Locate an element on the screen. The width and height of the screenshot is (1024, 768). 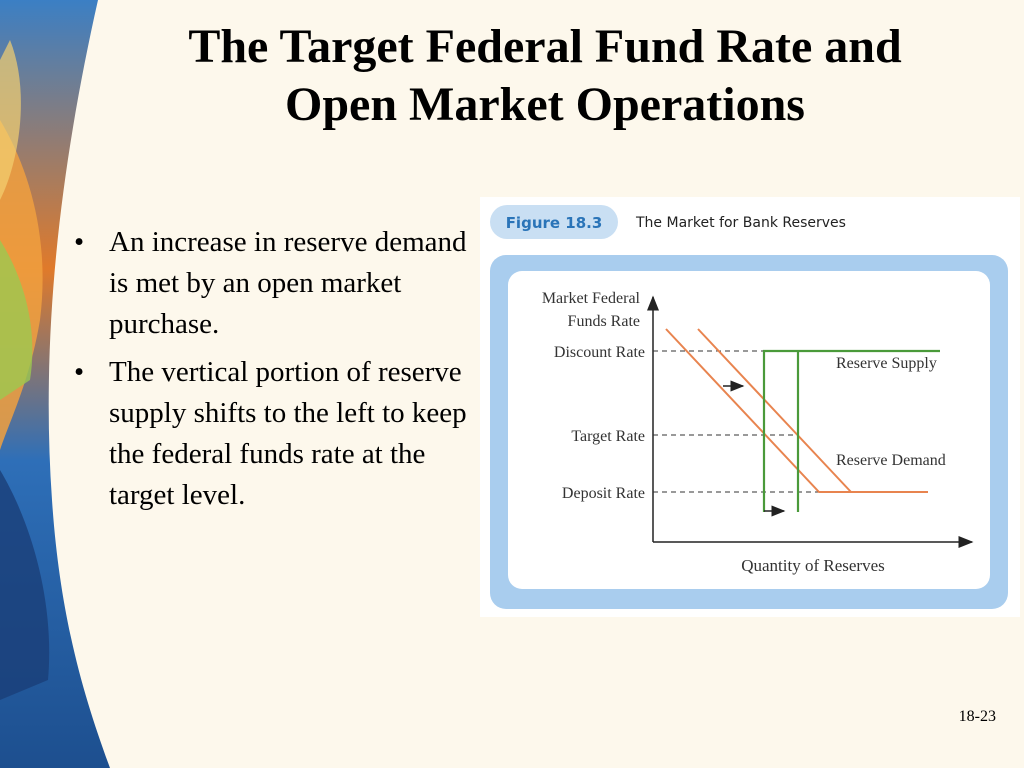
slide-title-line-2: Open Market Operations is located at coordinates (545, 104).